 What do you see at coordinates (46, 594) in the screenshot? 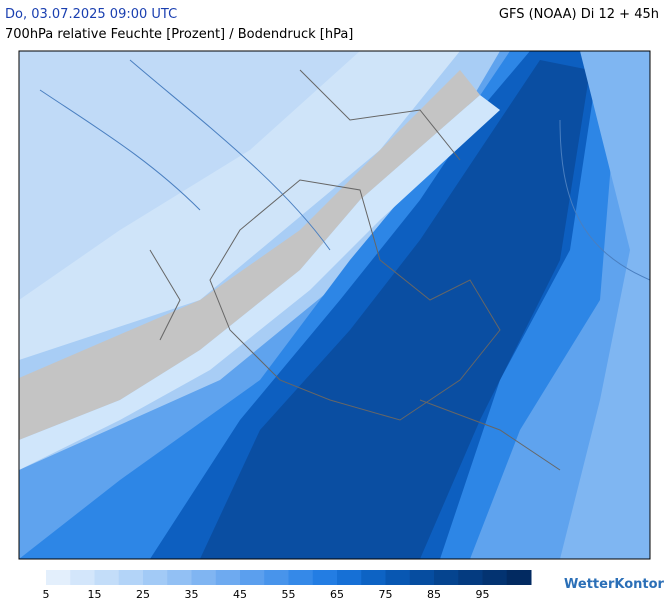
I see `legend-tick-label: 5` at bounding box center [46, 594].